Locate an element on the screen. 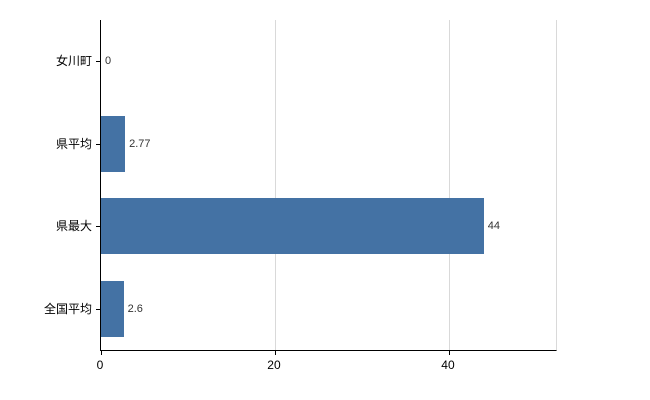  bar-value-label: 2.6 is located at coordinates (135, 308).